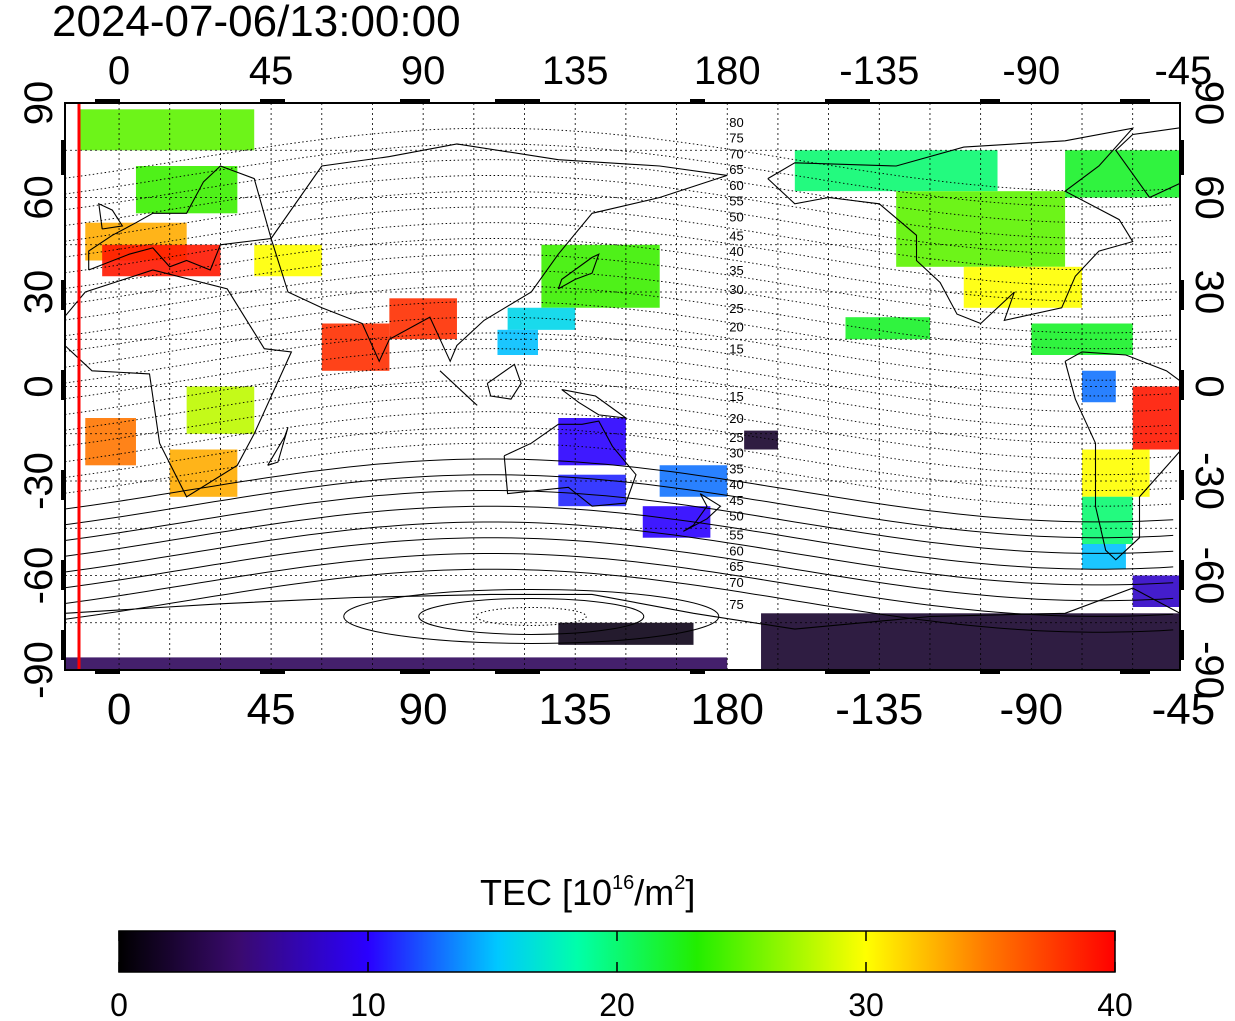  I want to click on left-lat-tick-label: 60, so click(39, 197).